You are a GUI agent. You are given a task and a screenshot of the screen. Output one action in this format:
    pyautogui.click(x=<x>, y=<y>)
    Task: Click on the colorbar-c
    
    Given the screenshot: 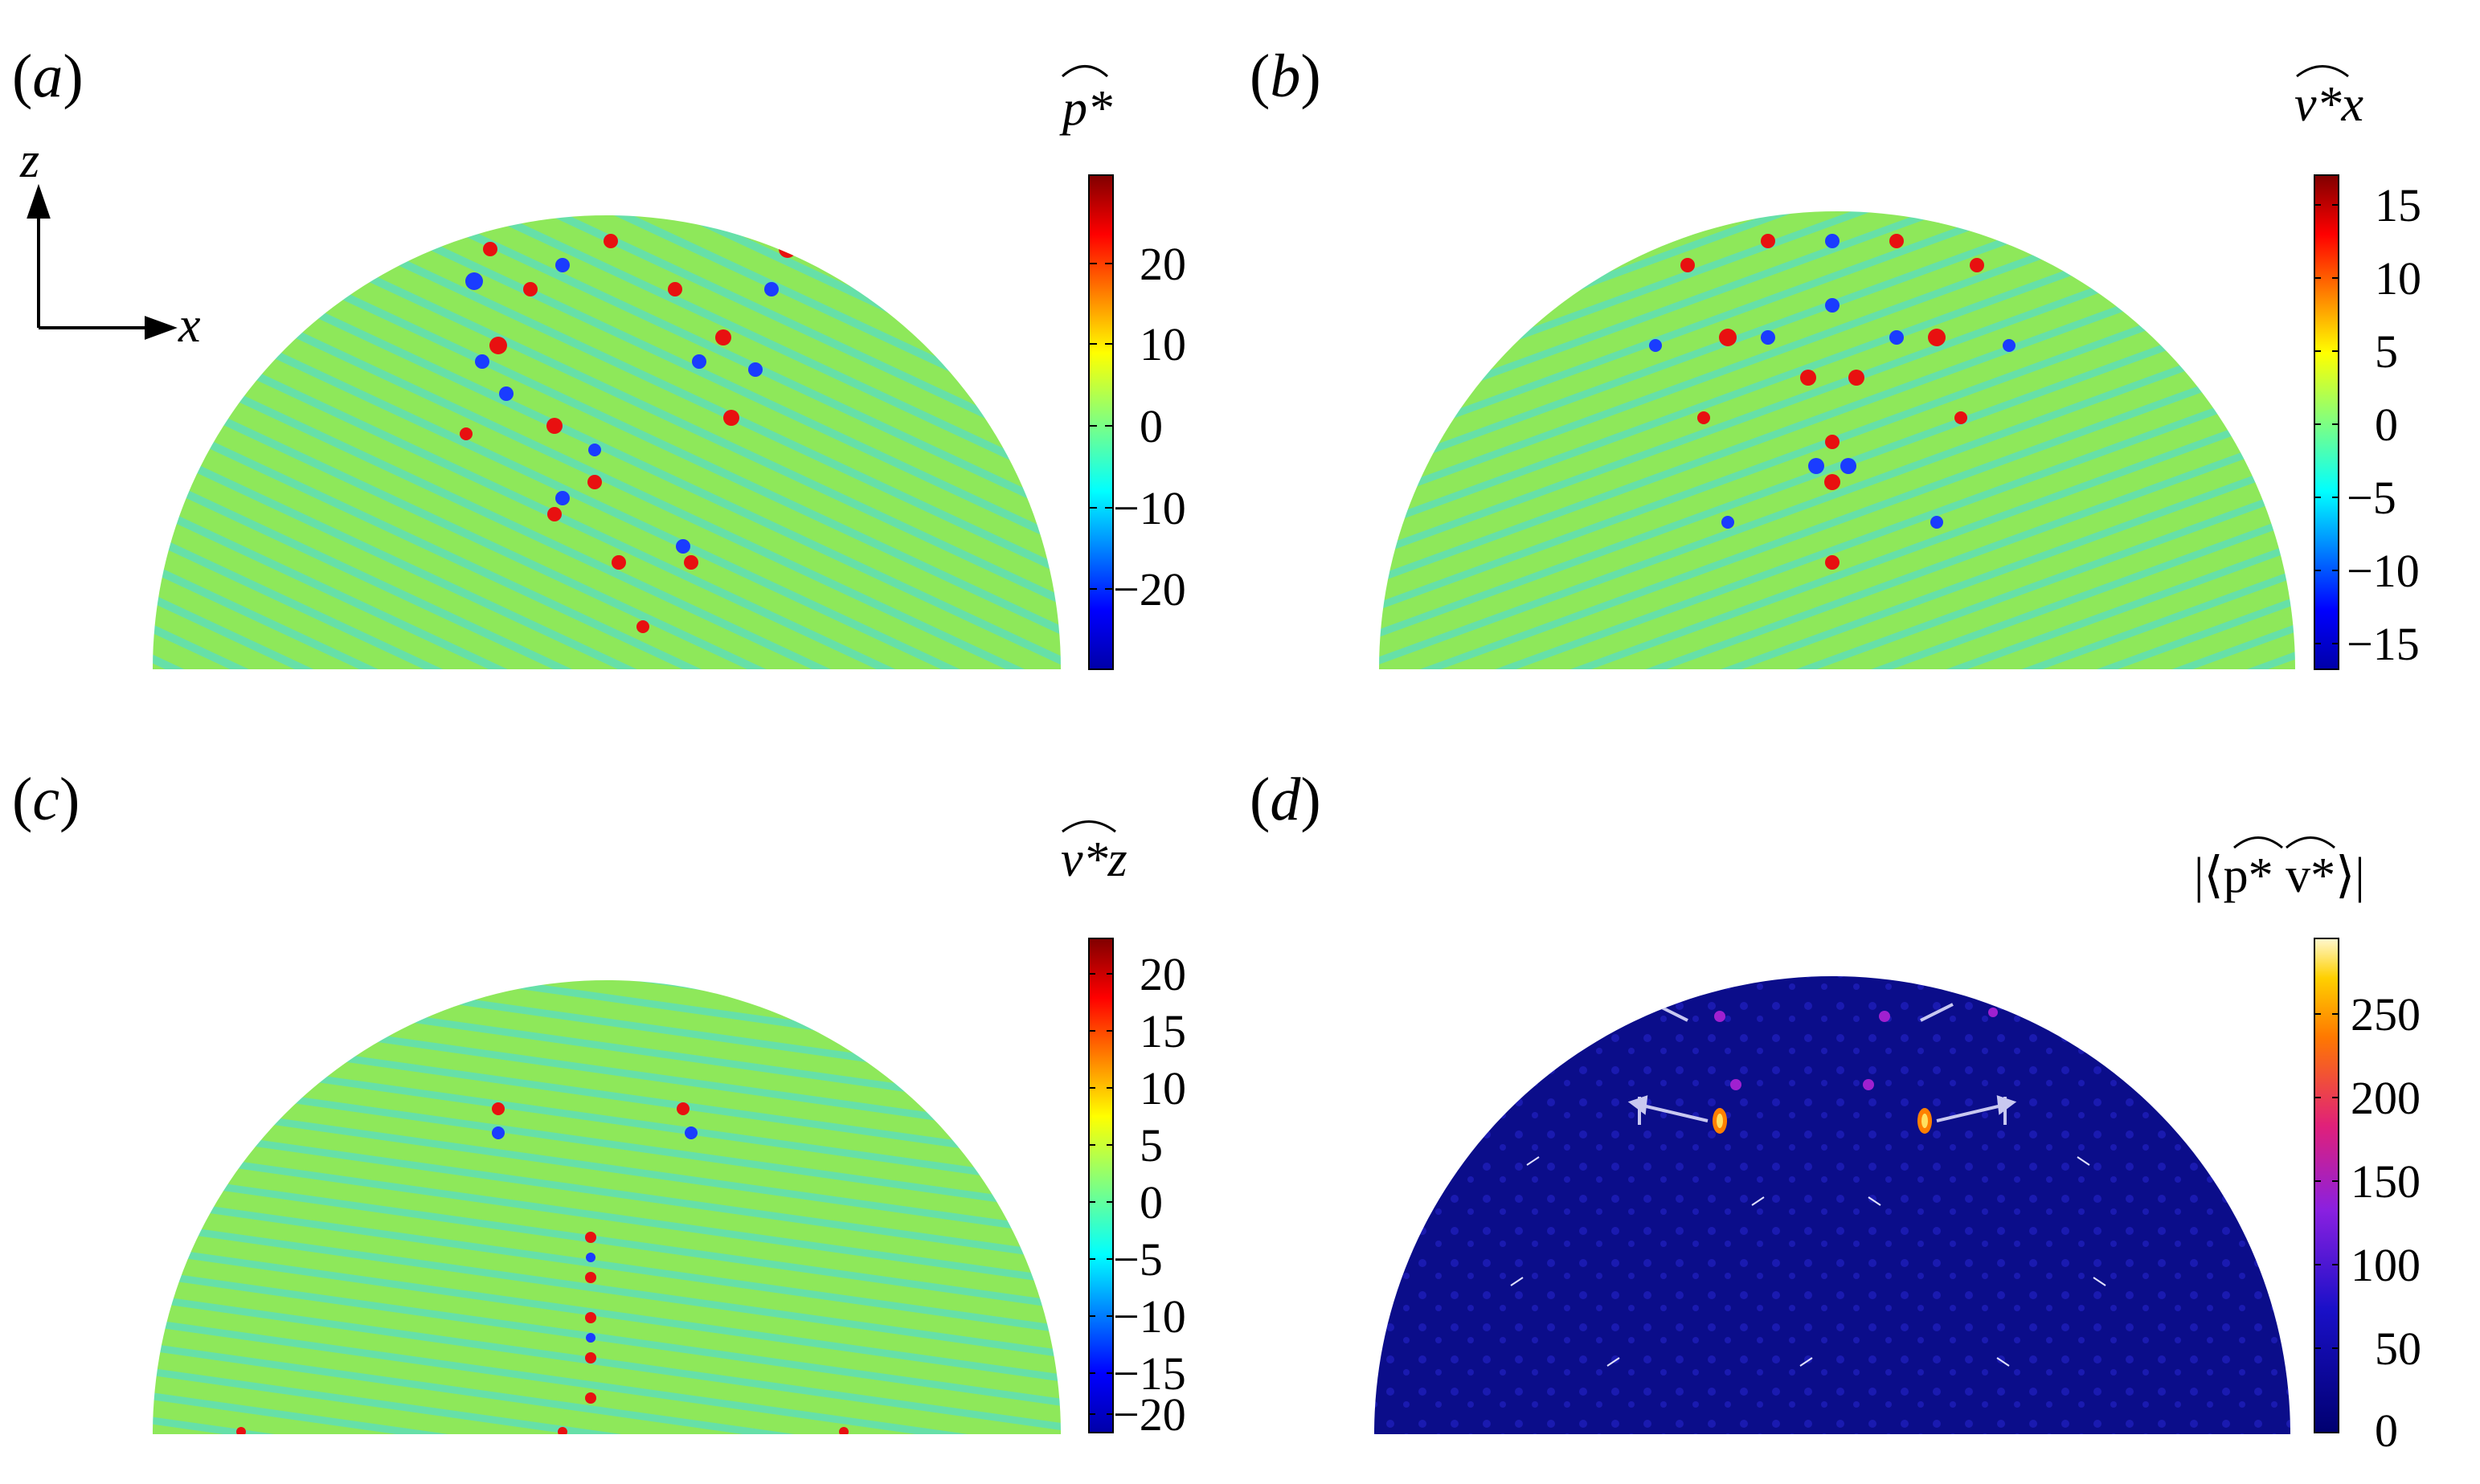 What is the action you would take?
    pyautogui.click(x=1101, y=1185)
    